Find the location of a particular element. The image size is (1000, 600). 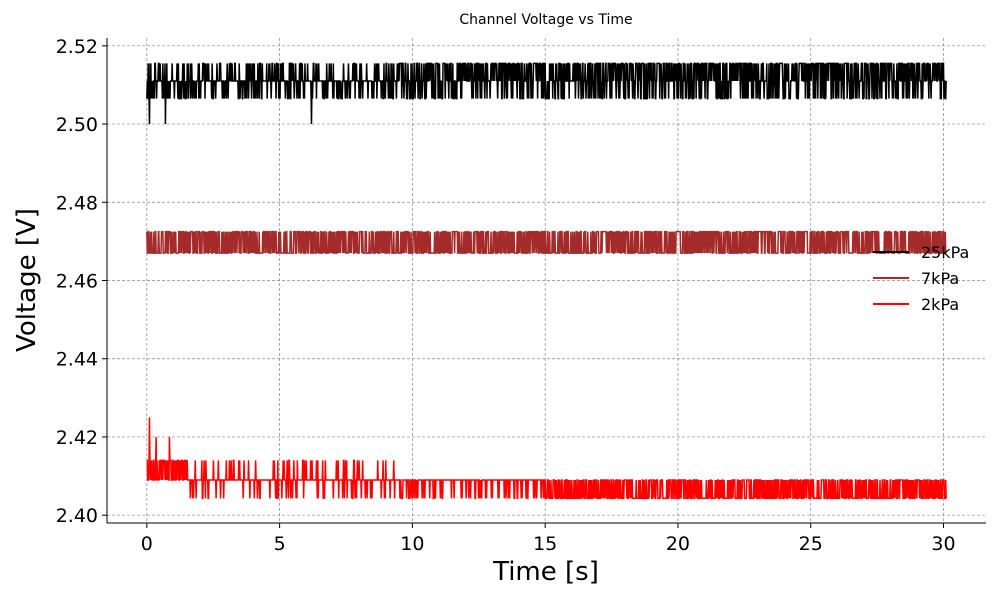

y-tick-label: 2.44 is located at coordinates (77, 360).